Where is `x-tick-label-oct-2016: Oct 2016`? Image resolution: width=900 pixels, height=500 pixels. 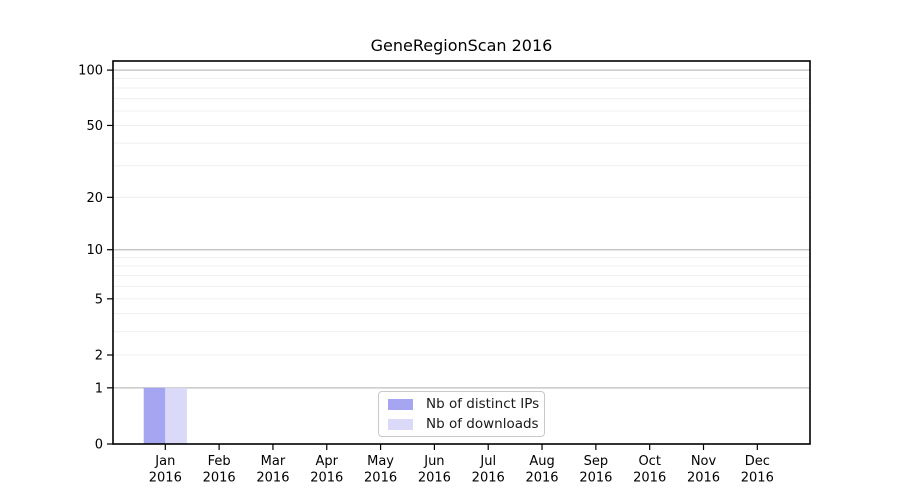
x-tick-label-oct-2016: Oct 2016 is located at coordinates (649, 470).